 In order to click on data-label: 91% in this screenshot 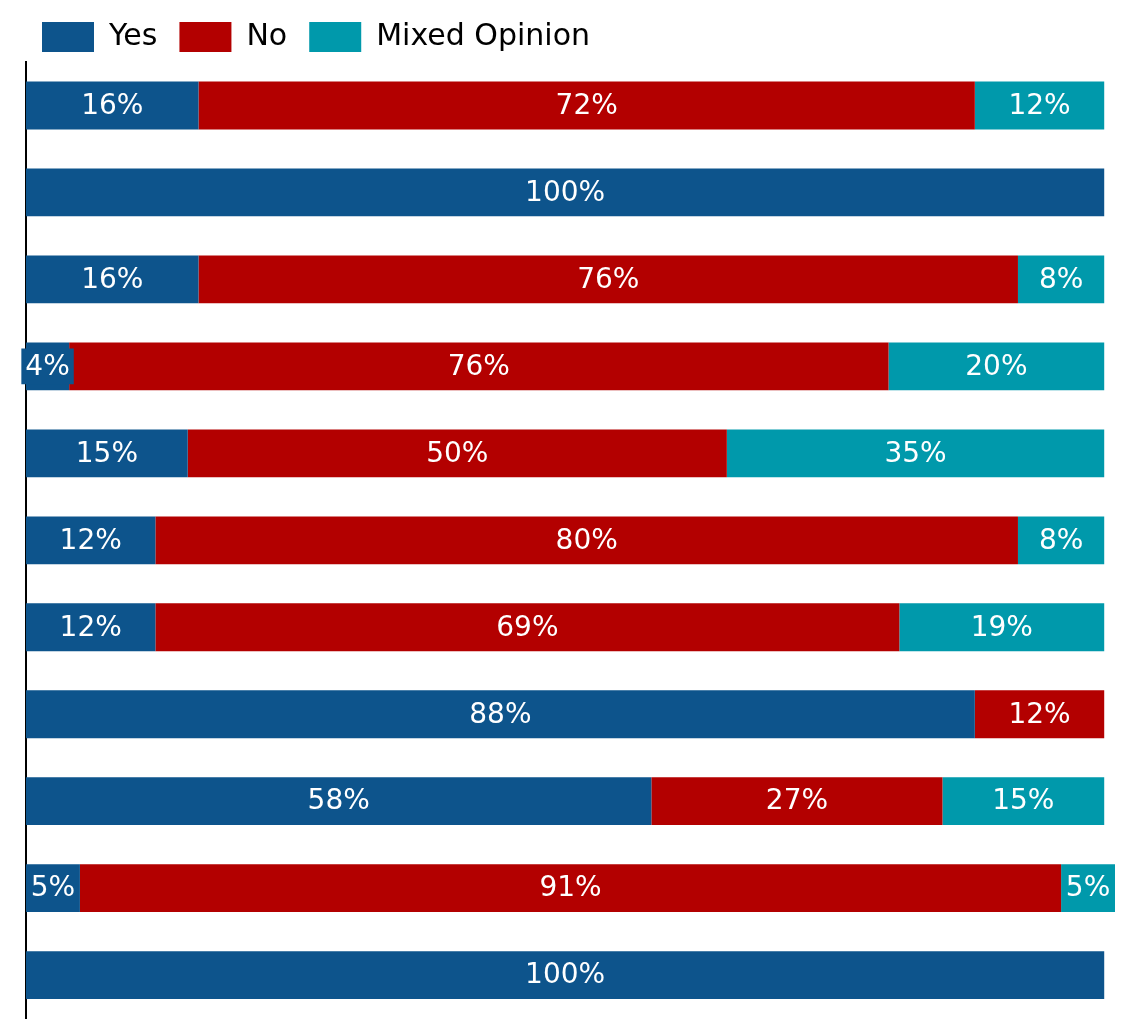, I will do `click(570, 887)`.